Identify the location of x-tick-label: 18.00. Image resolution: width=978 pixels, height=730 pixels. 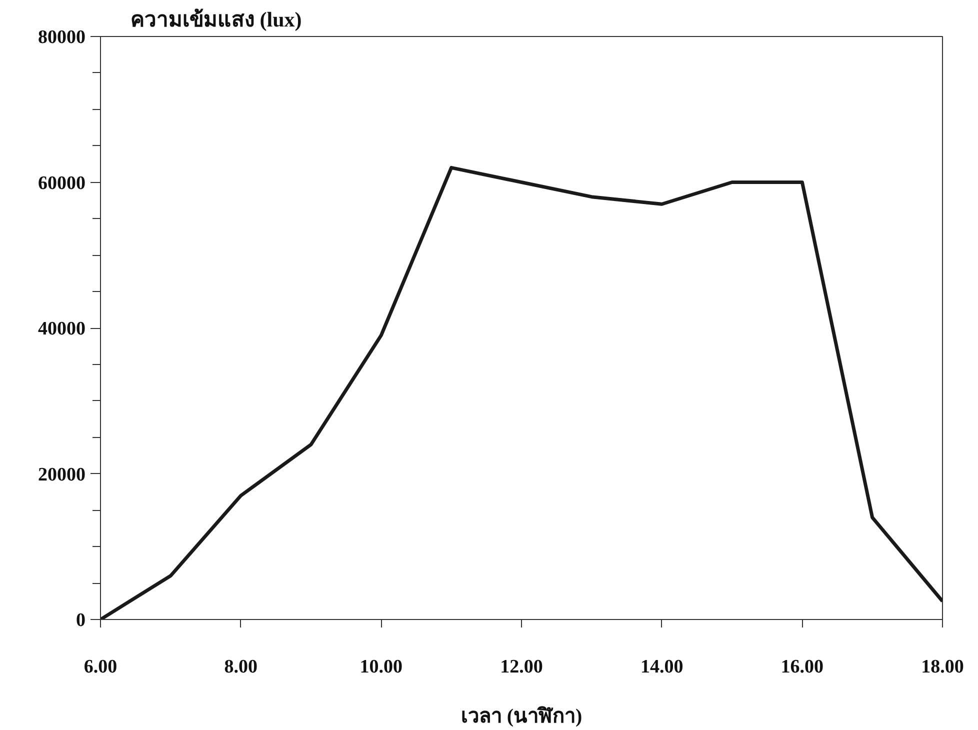
(942, 667).